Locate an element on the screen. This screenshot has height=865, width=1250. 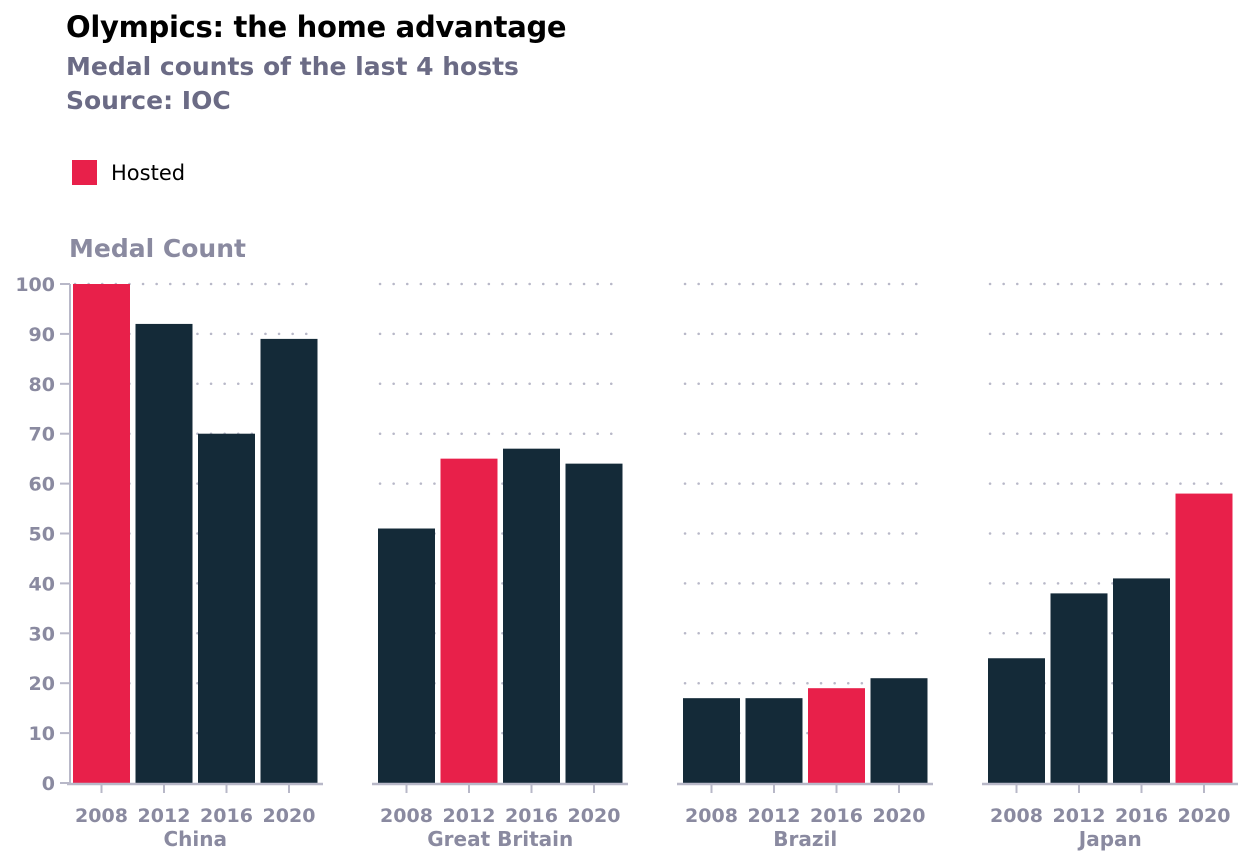
bar-china-2008 is located at coordinates (101, 533).